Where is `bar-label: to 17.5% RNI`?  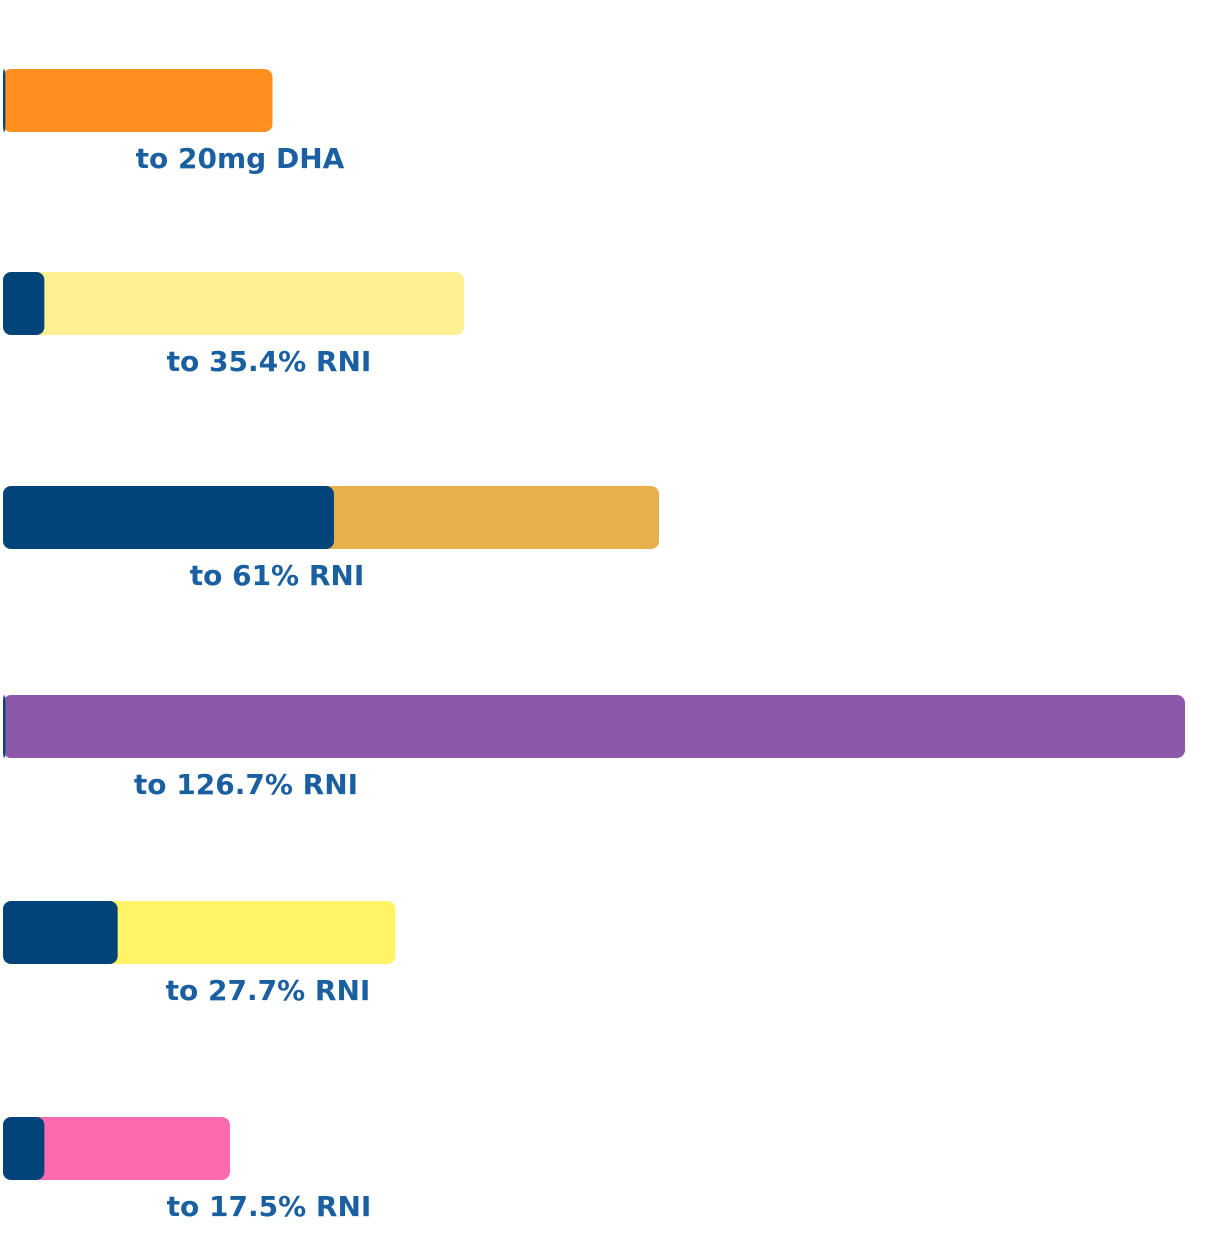
bar-label: to 17.5% RNI is located at coordinates (269, 1206).